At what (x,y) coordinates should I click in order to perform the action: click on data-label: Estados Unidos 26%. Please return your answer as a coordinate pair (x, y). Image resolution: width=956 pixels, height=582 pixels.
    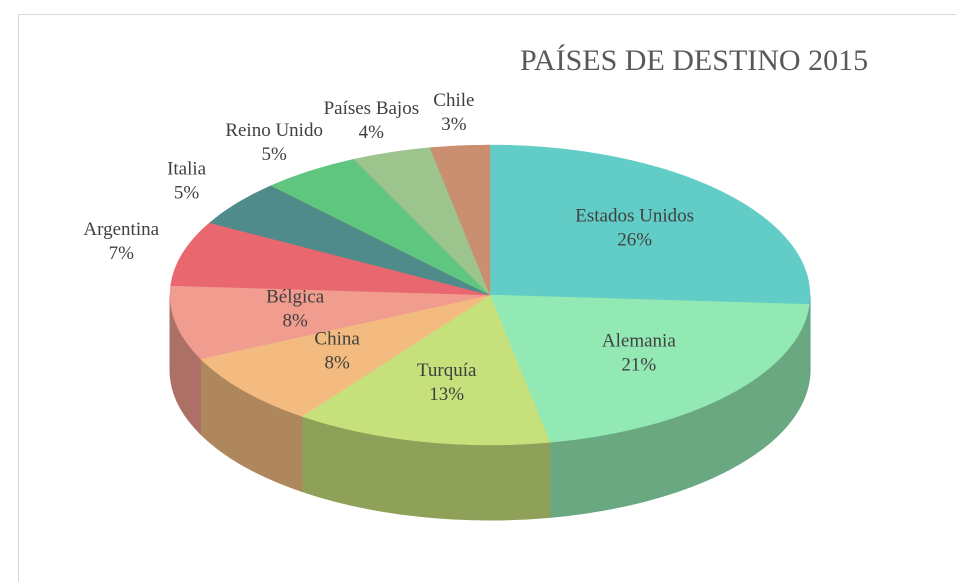
    Looking at the image, I should click on (634, 227).